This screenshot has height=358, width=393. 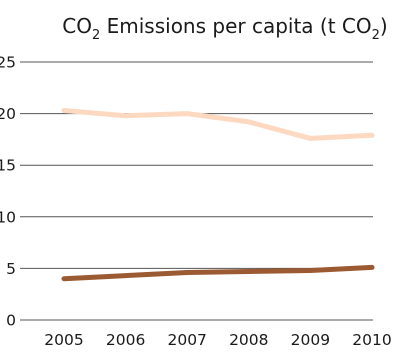 I want to click on x-tick-label: 2006, so click(x=125, y=340).